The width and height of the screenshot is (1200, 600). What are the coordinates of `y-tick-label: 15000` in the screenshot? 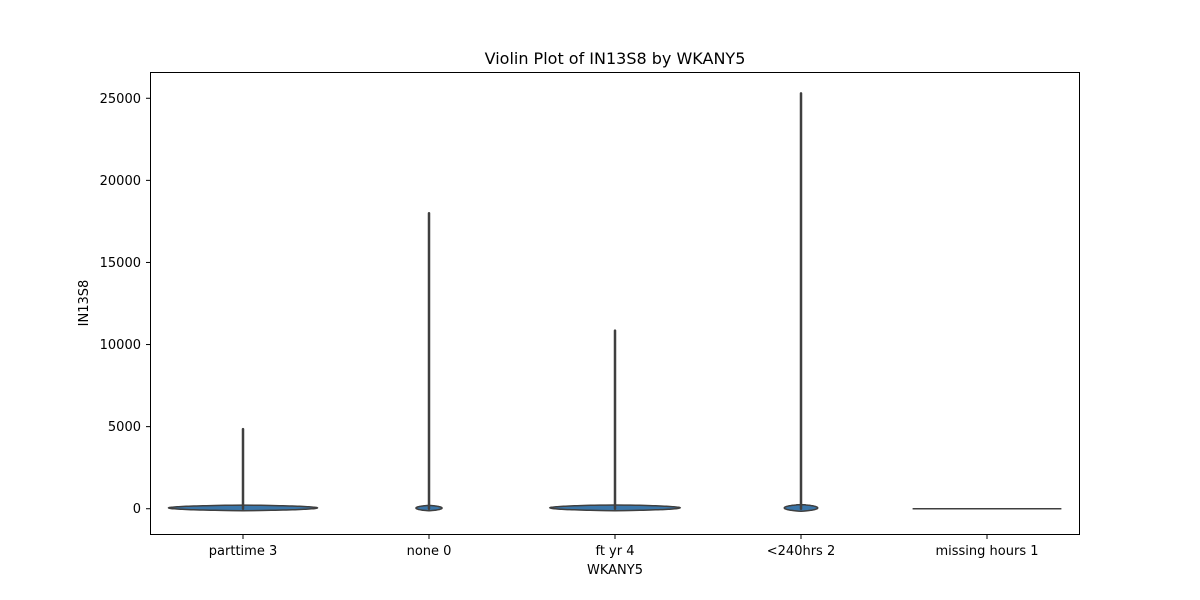 It's located at (120, 263).